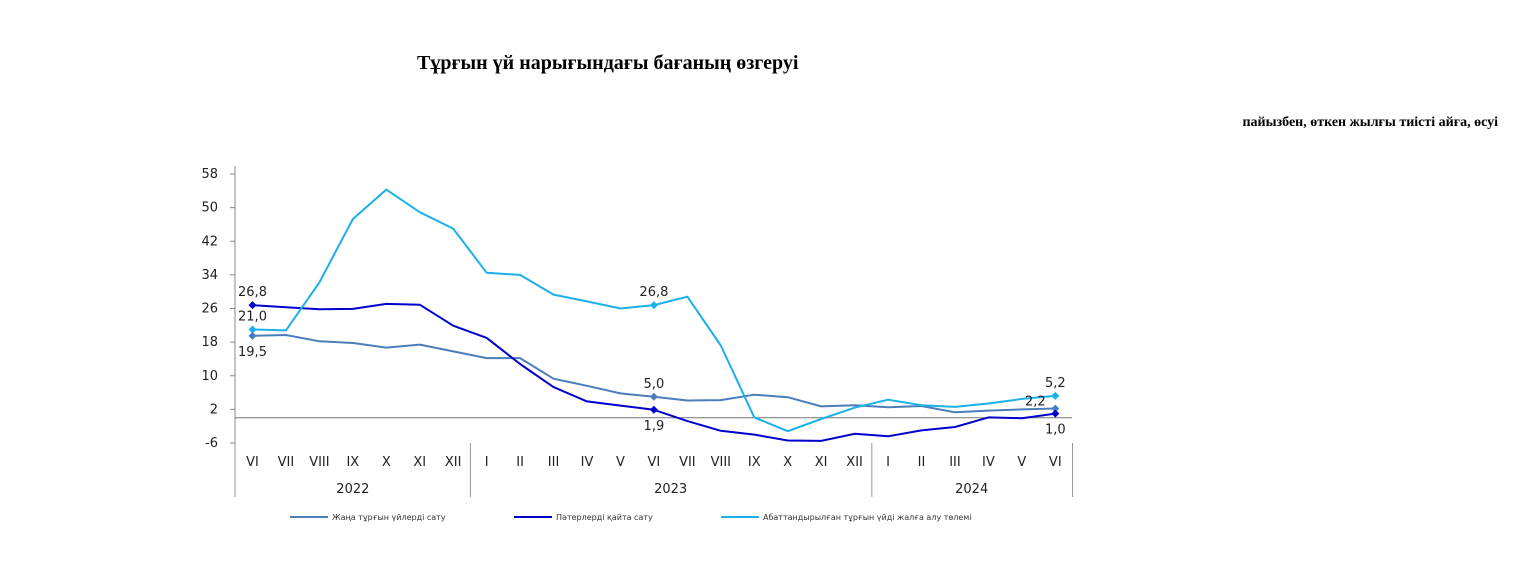 This screenshot has width=1526, height=563. Describe the element at coordinates (1035, 402) in the screenshot. I see `data-label: 2,2` at that location.